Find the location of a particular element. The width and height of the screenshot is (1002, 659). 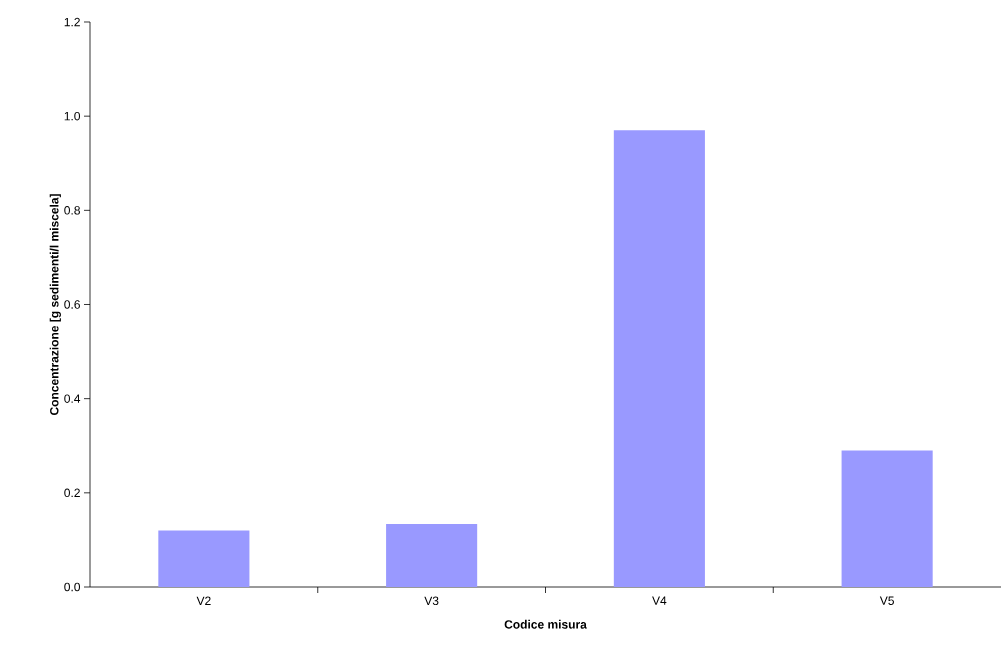

y-axis-title: Concentrazione [g sedimenti/l miscela] is located at coordinates (55, 305).